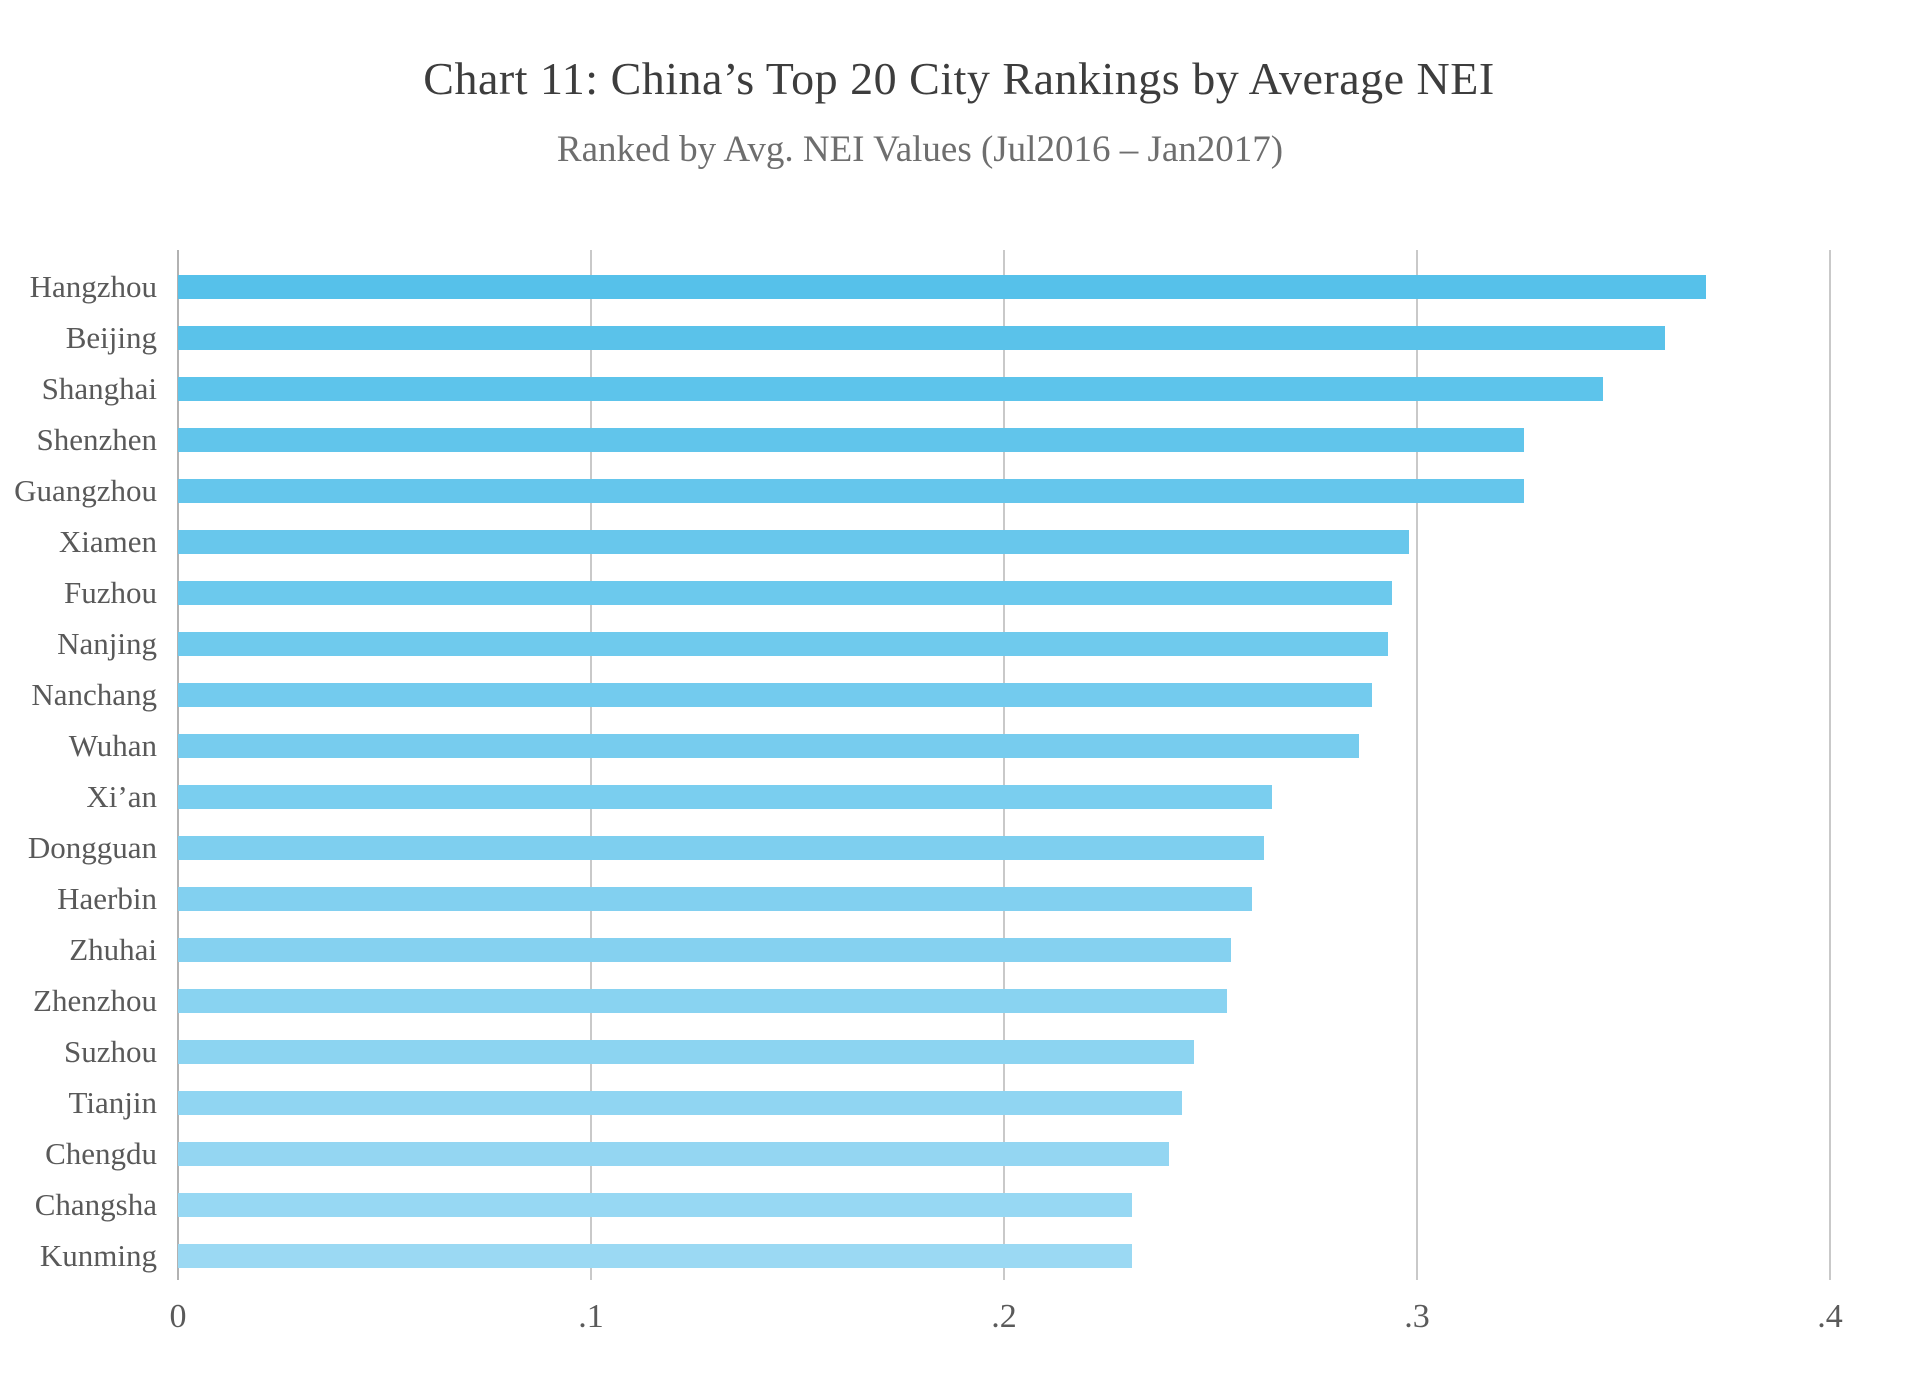  Describe the element at coordinates (107, 643) in the screenshot. I see `y-axis-label: Nanjing` at that location.